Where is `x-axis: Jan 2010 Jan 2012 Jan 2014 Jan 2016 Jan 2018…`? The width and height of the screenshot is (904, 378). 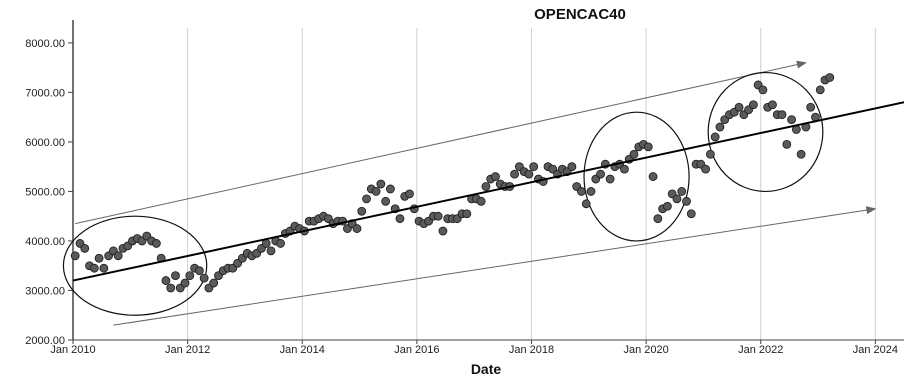 x-axis: Jan 2010 Jan 2012 Jan 2014 Jan 2016 Jan 2018… is located at coordinates (477, 347).